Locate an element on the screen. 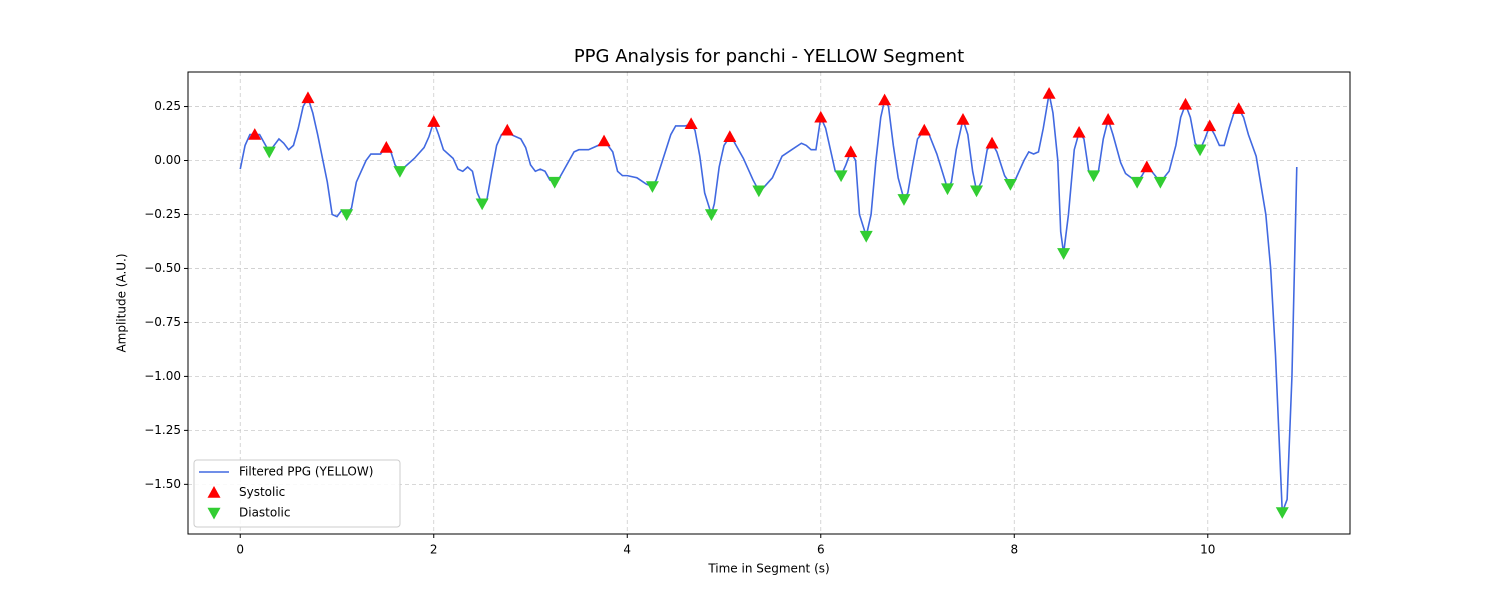 This screenshot has width=1500, height=600. chart-title: PPG Analysis for panchi - YELLOW Segment is located at coordinates (769, 56).